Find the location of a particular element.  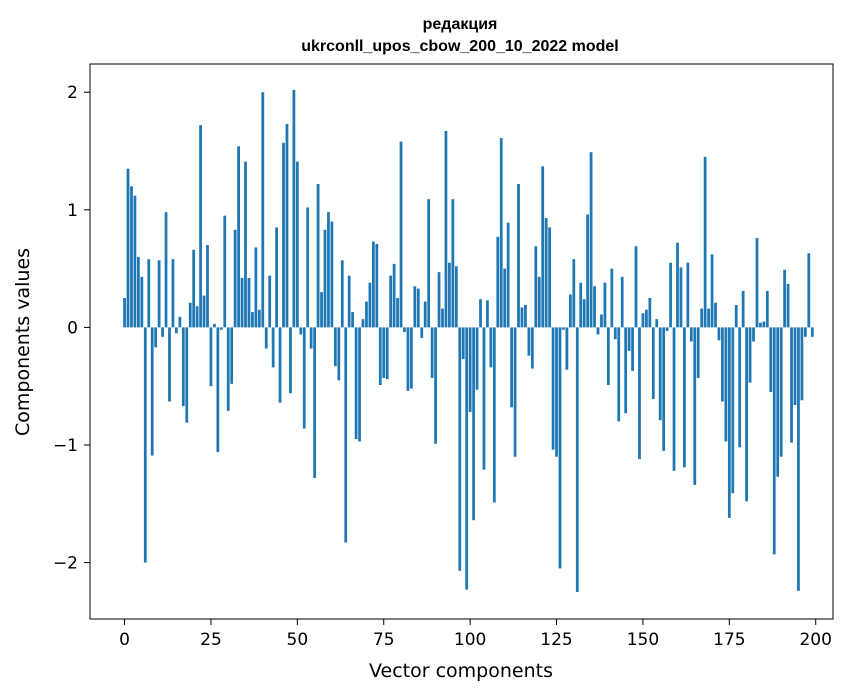

x-tick-label: 100 is located at coordinates (470, 640).